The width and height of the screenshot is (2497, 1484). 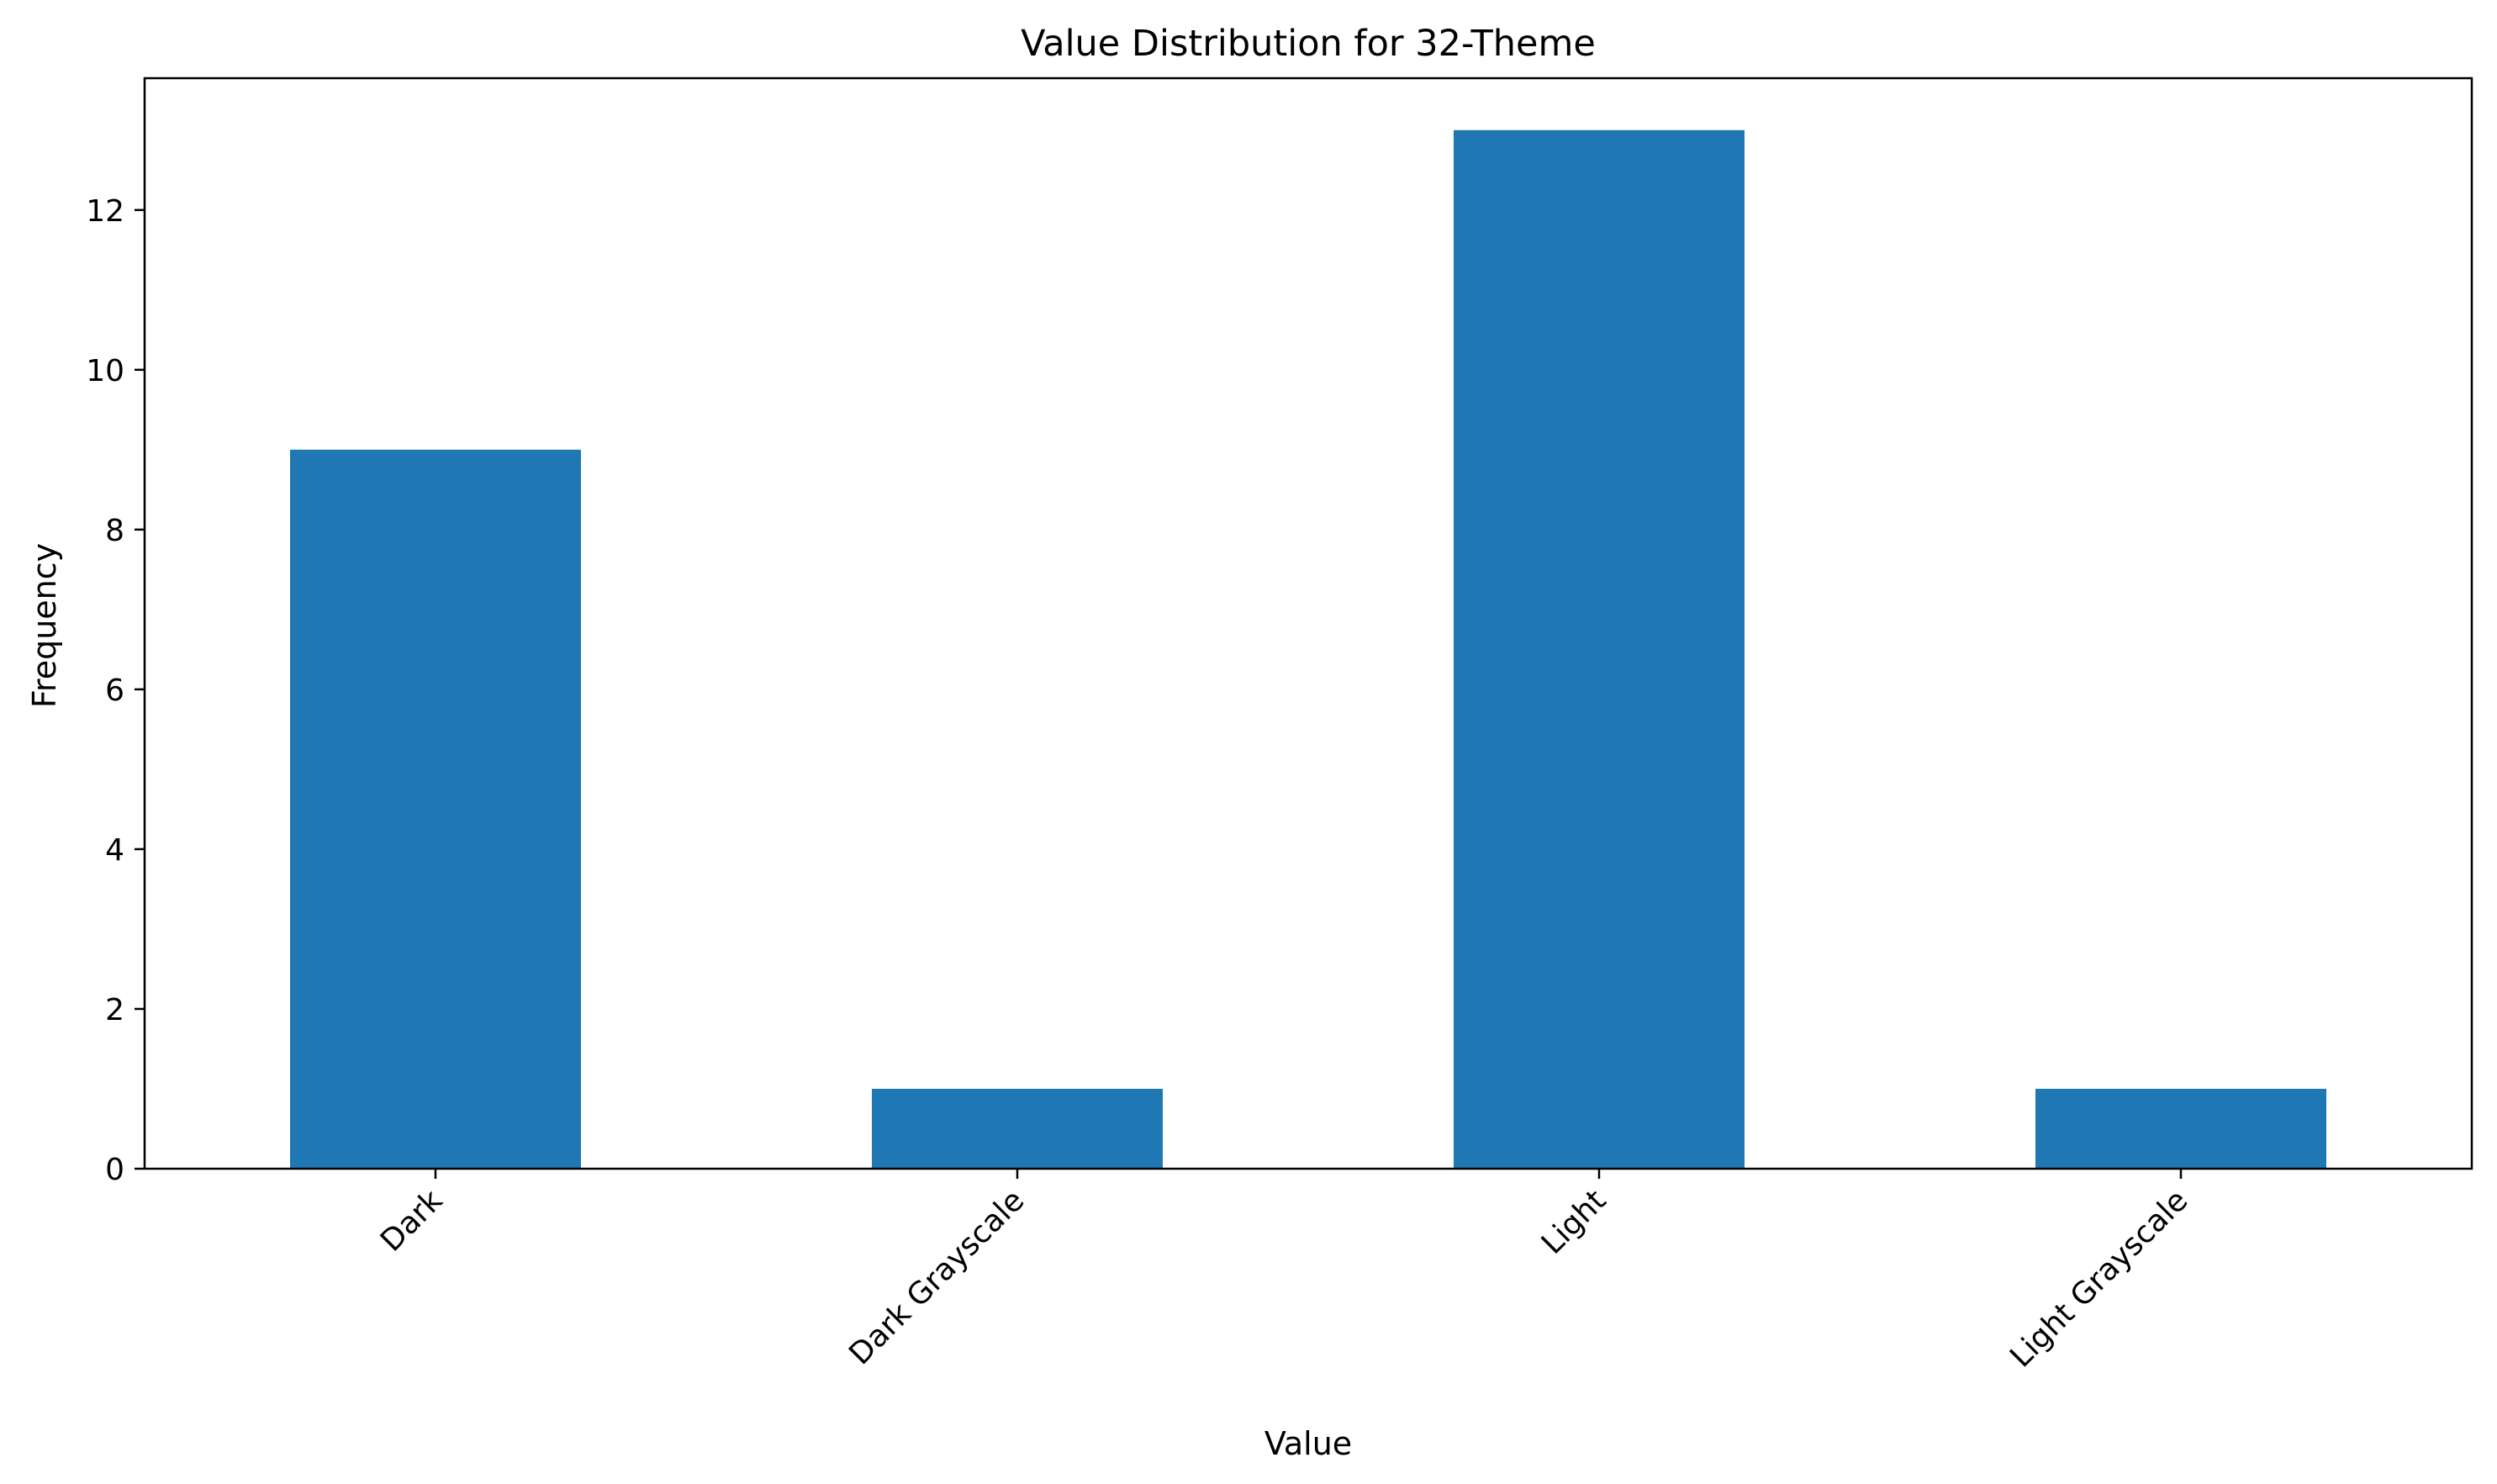 I want to click on y-tick-label: 4, so click(x=114, y=850).